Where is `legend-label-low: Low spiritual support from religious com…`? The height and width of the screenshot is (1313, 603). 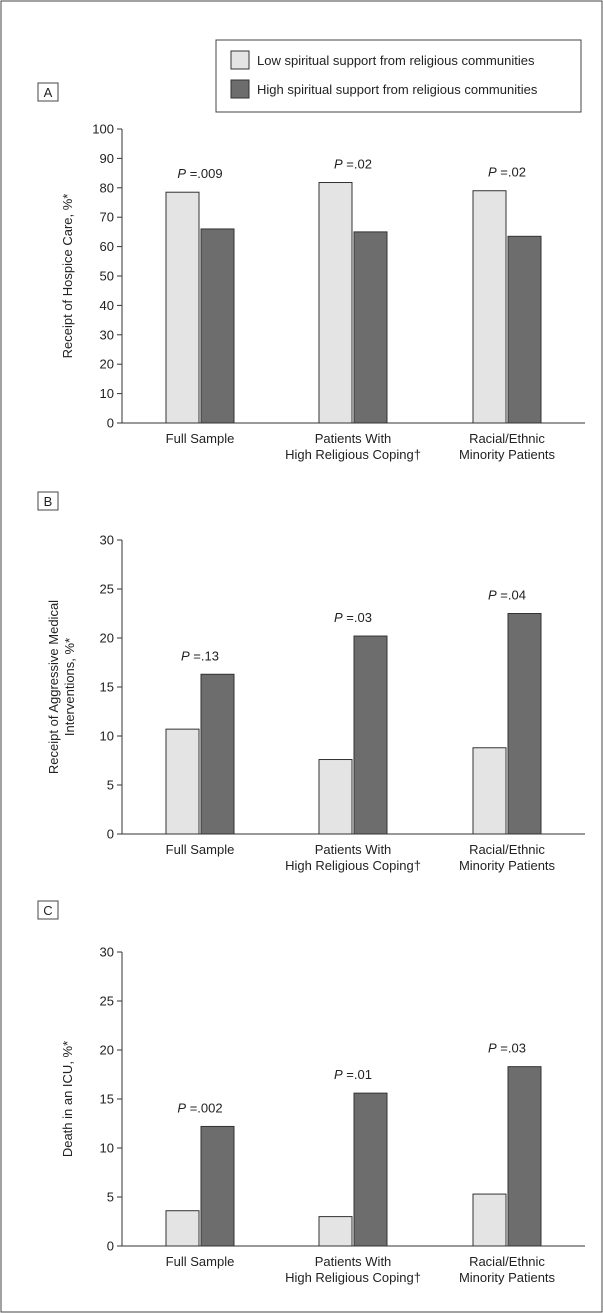
legend-label-low: Low spiritual support from religious com… is located at coordinates (396, 60).